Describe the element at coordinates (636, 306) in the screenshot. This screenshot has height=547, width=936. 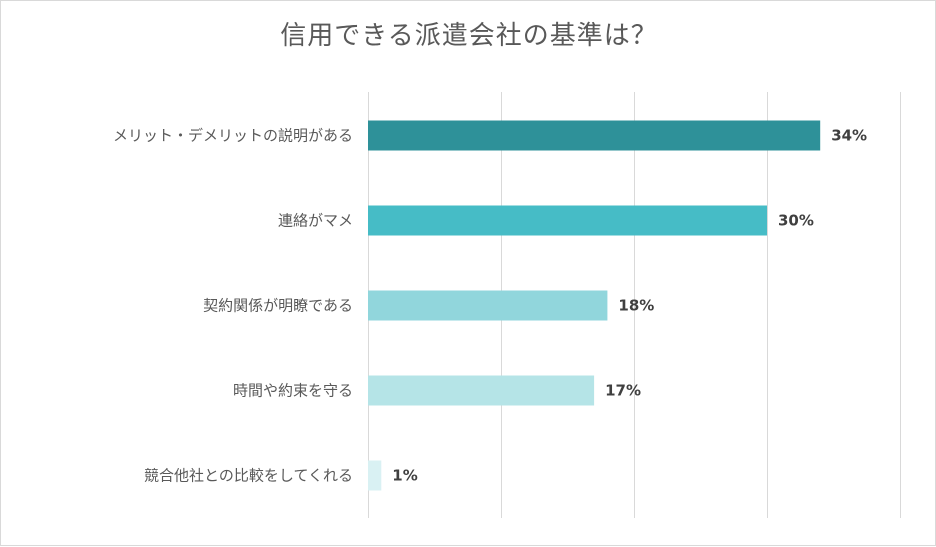
I see `data-label: 18%` at that location.